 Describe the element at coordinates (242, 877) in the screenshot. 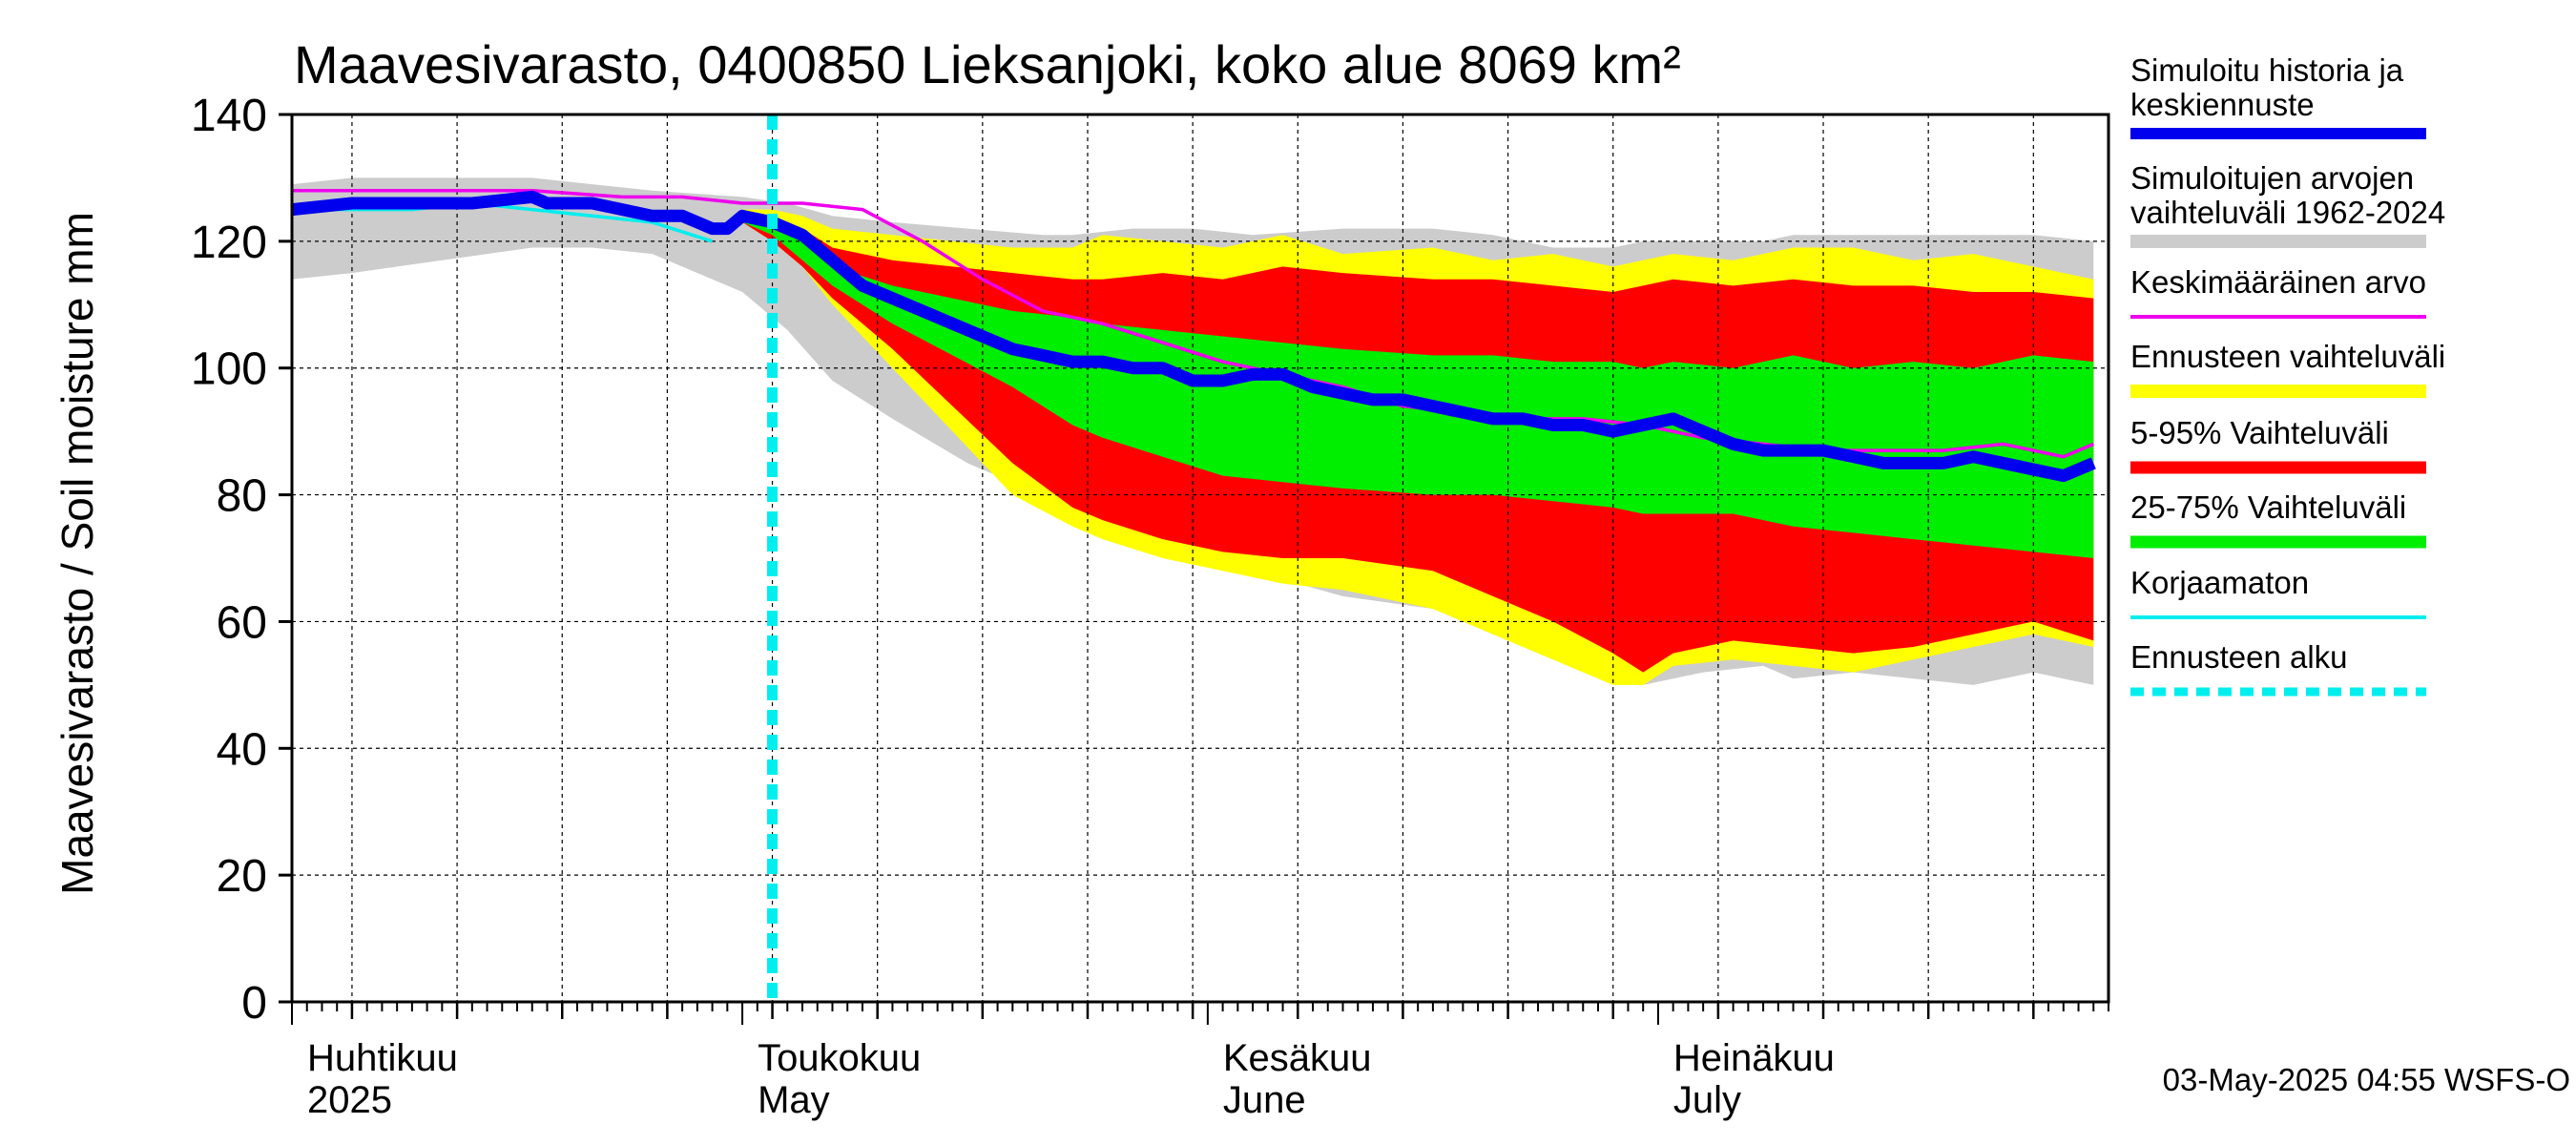

I see `y-tick-label: 20` at that location.